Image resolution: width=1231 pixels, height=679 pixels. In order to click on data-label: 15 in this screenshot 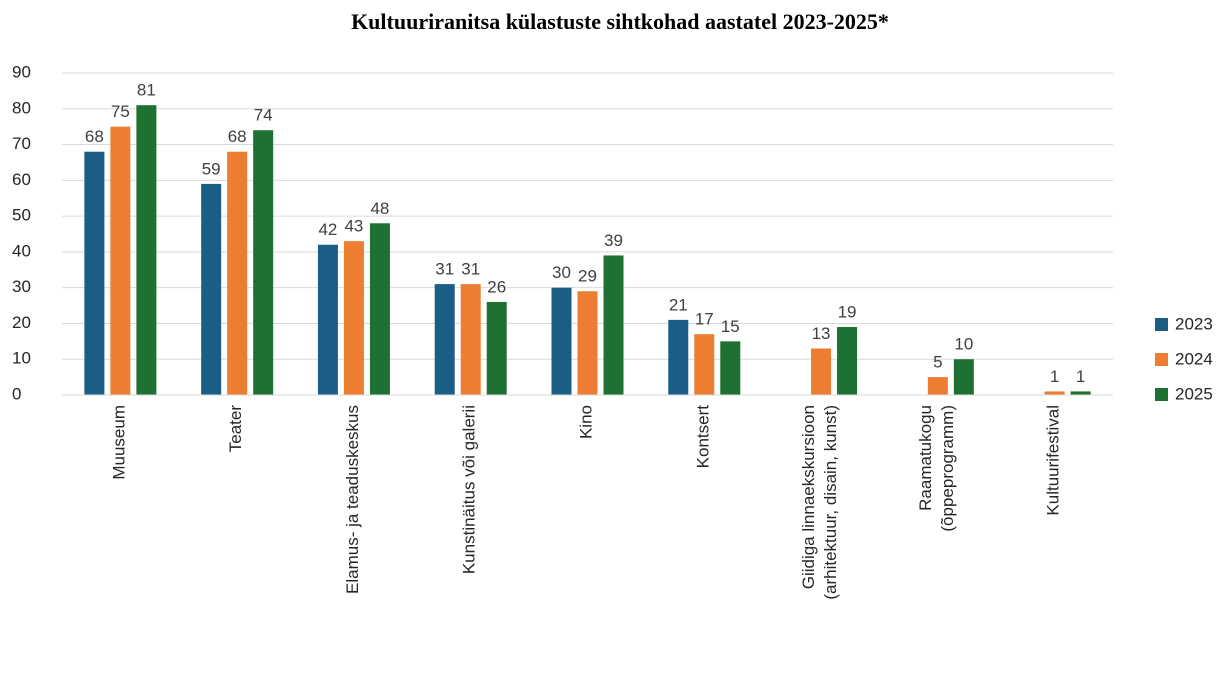, I will do `click(730, 326)`.